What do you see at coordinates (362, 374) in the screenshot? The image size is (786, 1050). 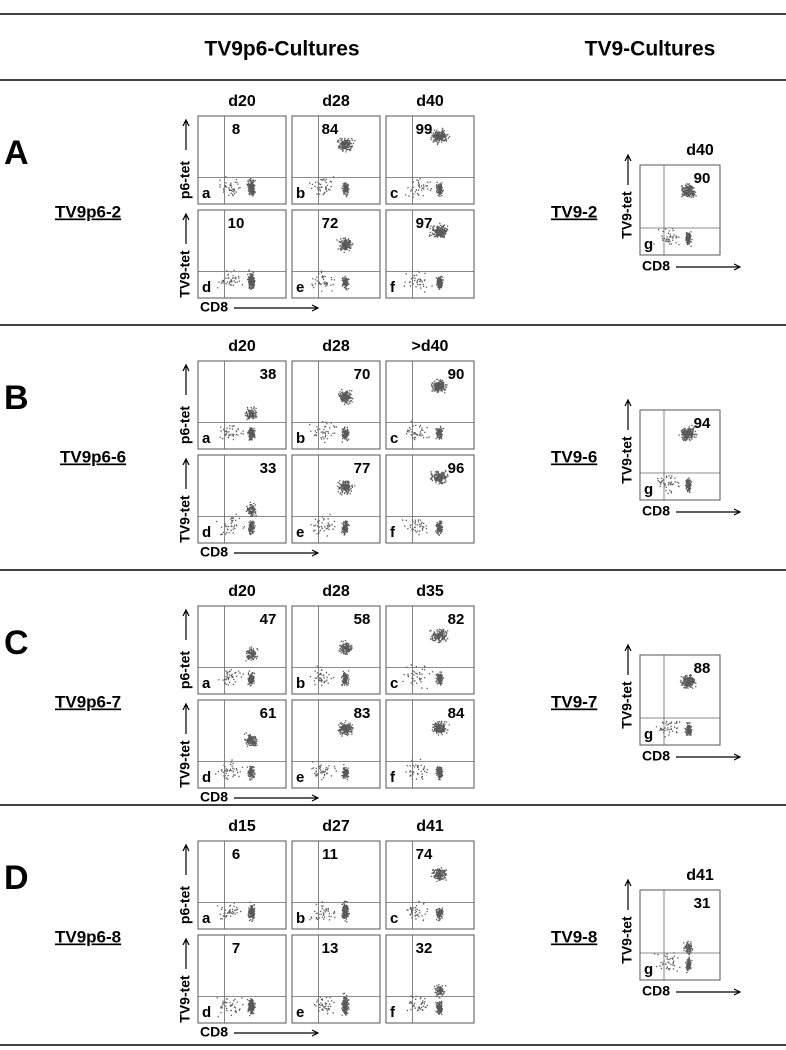 I see `value: 70` at bounding box center [362, 374].